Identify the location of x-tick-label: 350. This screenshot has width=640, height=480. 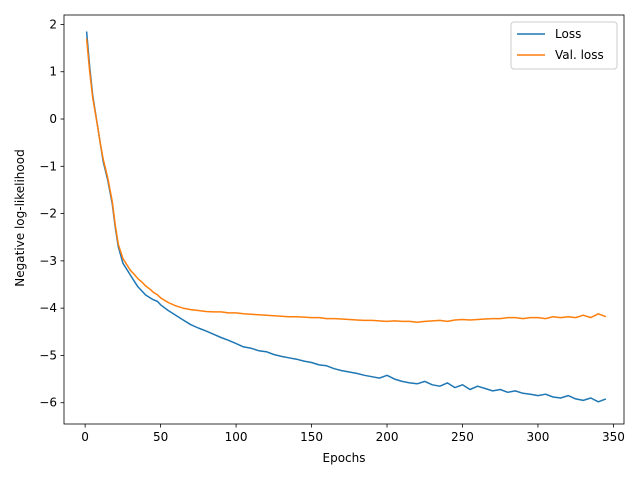
(613, 437).